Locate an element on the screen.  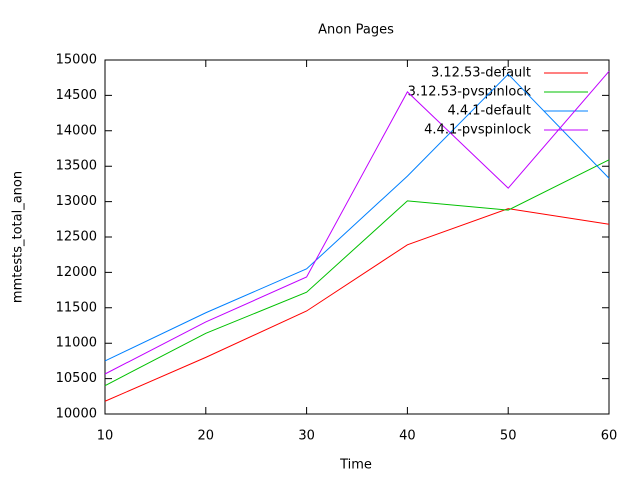
y-axis-label: mmtests_total_anon is located at coordinates (18, 237).